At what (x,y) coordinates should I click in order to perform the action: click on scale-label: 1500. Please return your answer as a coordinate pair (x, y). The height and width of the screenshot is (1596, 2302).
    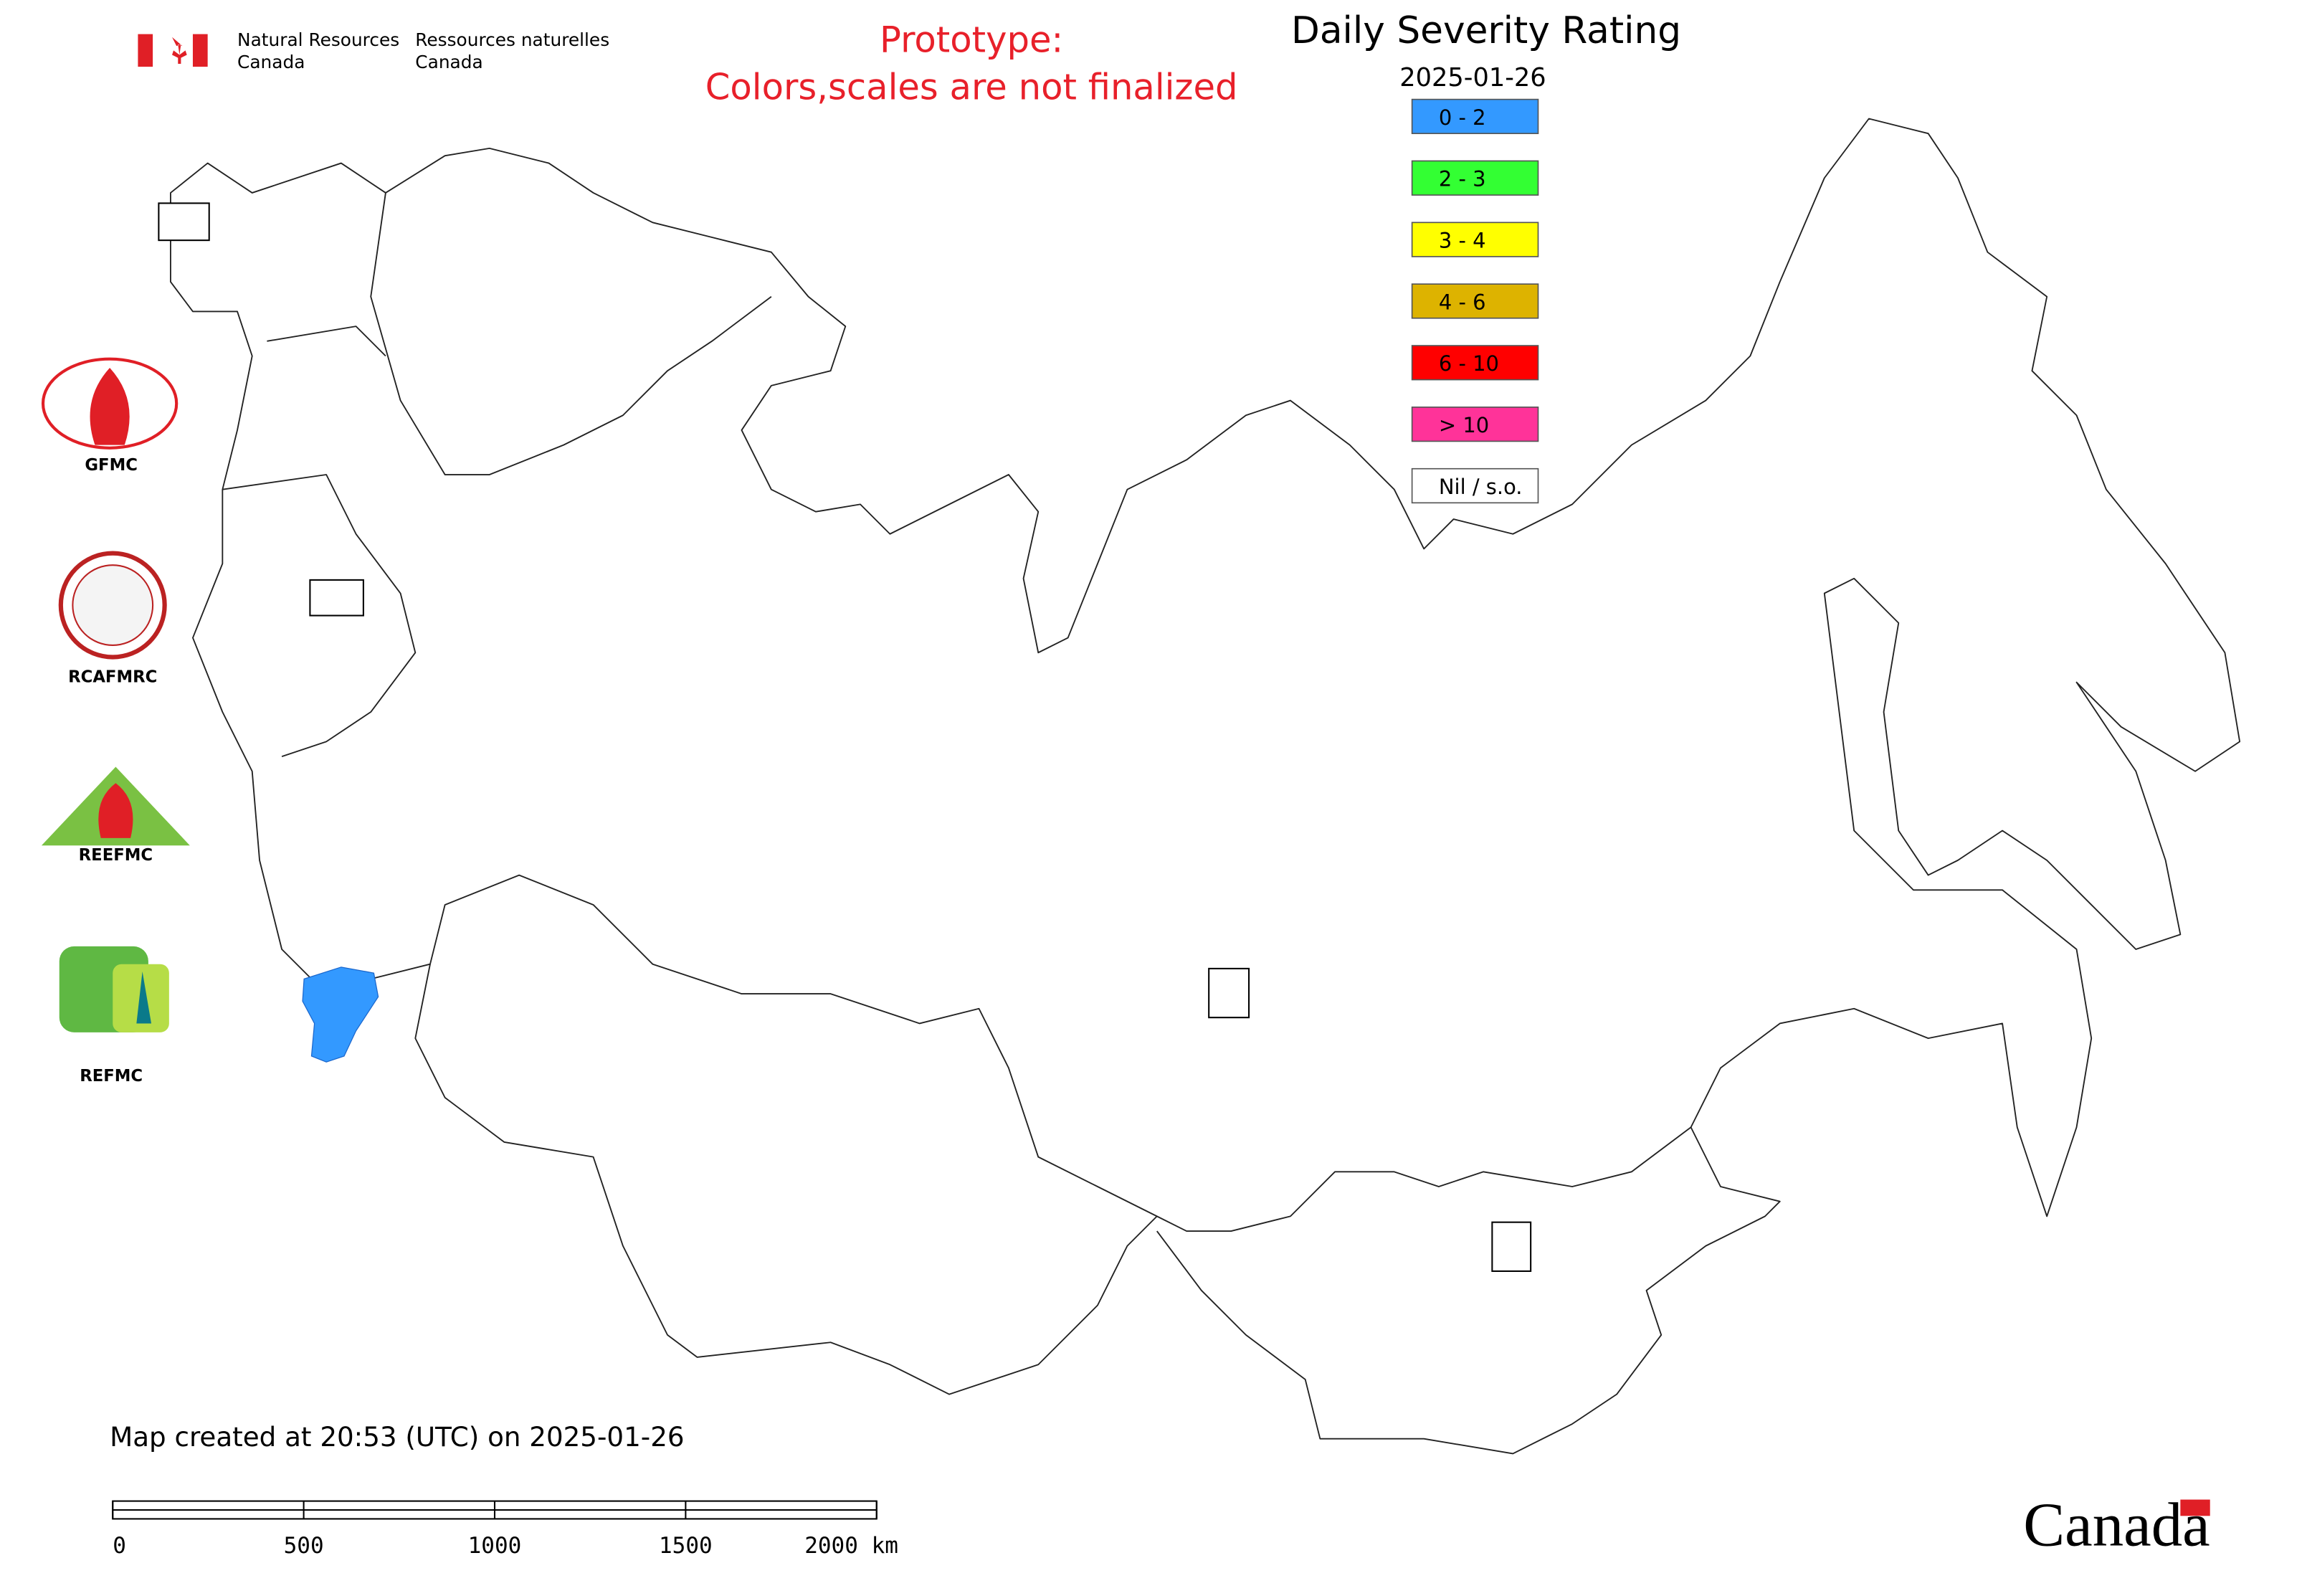
    Looking at the image, I should click on (686, 1546).